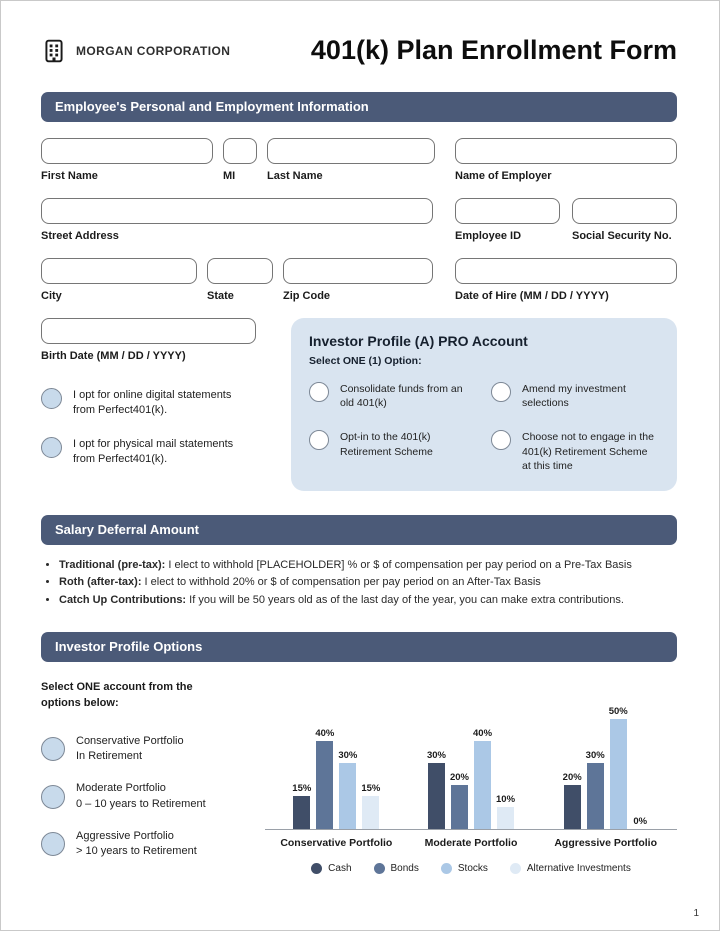  What do you see at coordinates (220, 296) in the screenshot?
I see `state-label: State` at bounding box center [220, 296].